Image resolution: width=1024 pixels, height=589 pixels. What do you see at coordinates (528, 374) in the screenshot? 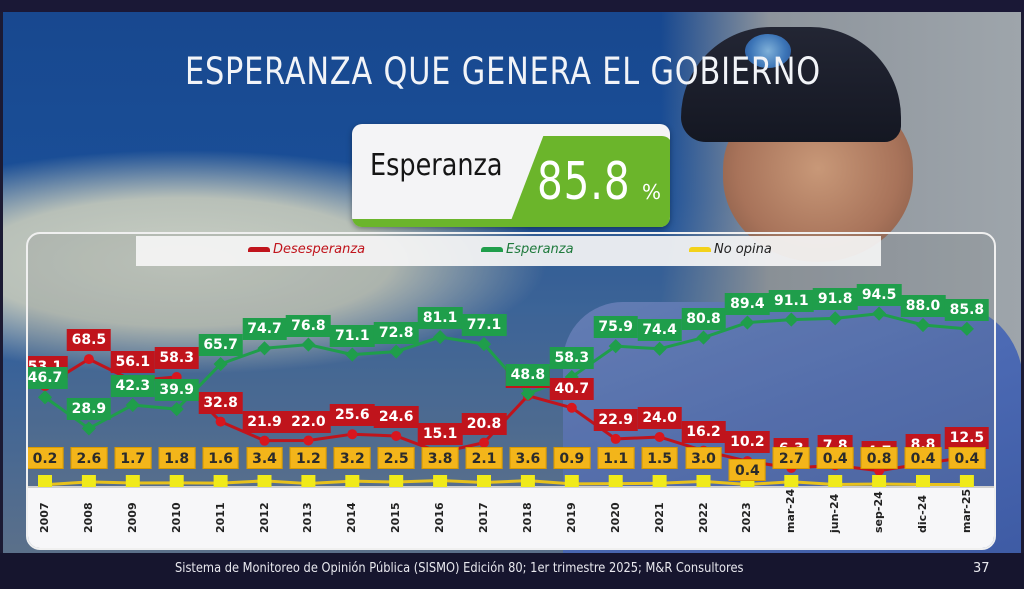
I see `data-label-esperanza: 48.8` at bounding box center [528, 374].